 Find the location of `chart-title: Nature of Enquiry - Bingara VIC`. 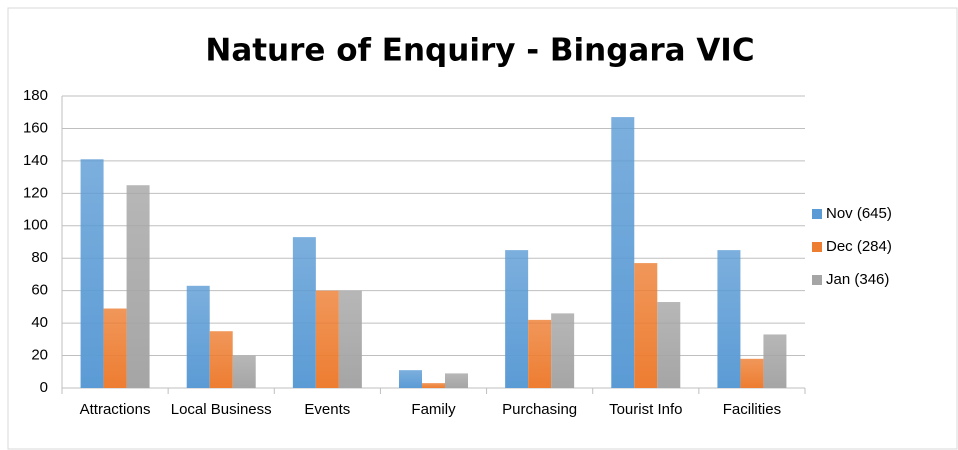

chart-title: Nature of Enquiry - Bingara VIC is located at coordinates (479, 51).